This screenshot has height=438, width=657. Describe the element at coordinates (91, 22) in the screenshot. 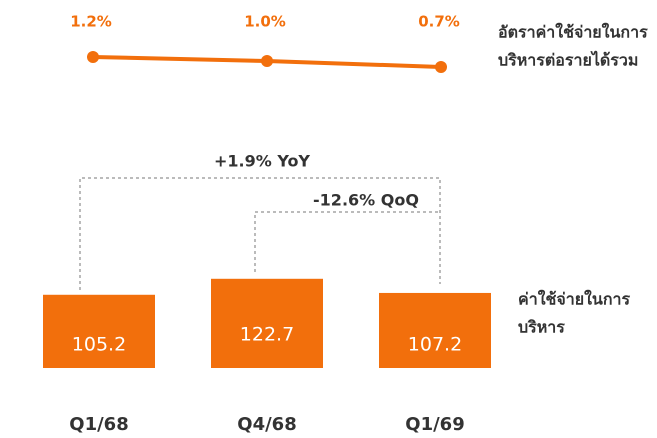

I see `data-label: 1.2%` at that location.